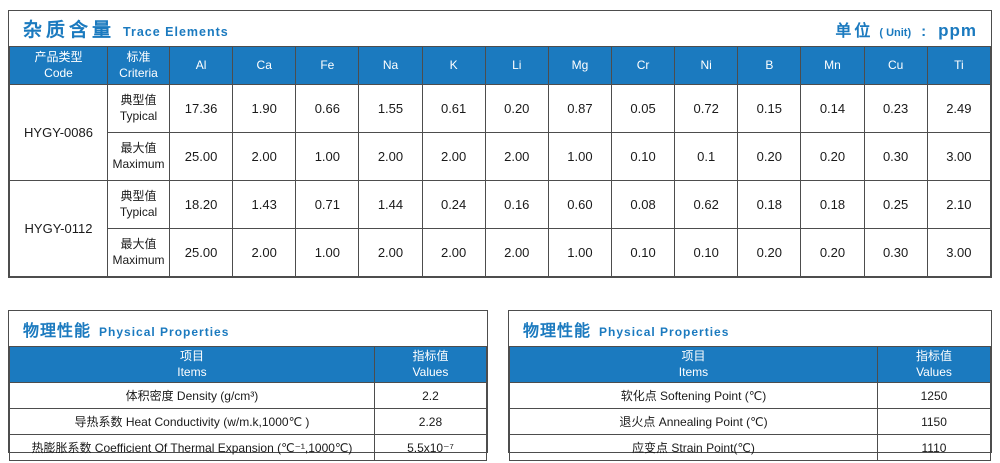 This screenshot has height=463, width=1000. I want to click on table-row-annealing-point: 退火点 Annealing Point (℃) 1150, so click(750, 422).